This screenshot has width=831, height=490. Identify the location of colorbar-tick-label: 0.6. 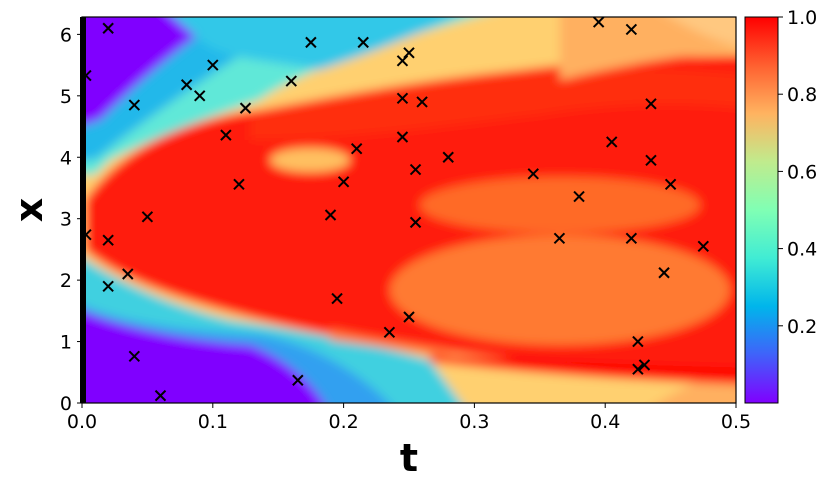
(802, 172).